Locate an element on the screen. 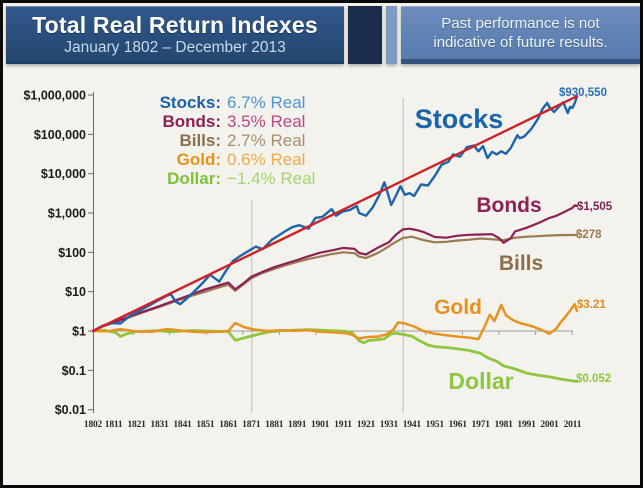 The height and width of the screenshot is (488, 643). bills-series-label: Bills is located at coordinates (521, 263).